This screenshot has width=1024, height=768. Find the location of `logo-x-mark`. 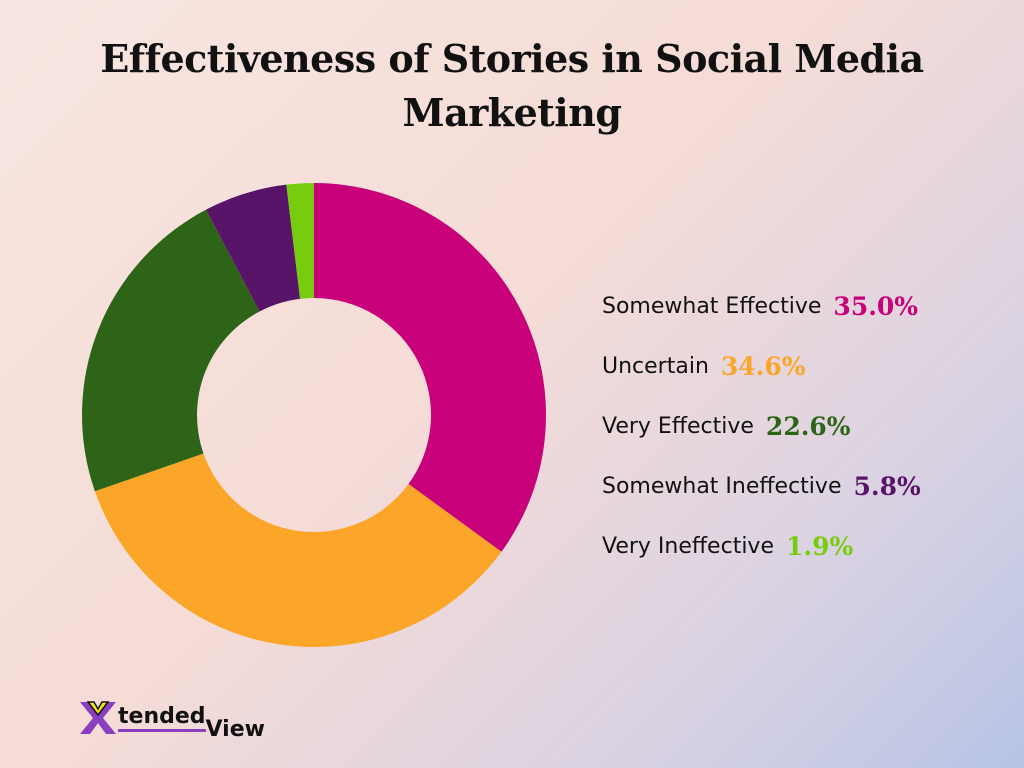

logo-x-mark is located at coordinates (98, 717).